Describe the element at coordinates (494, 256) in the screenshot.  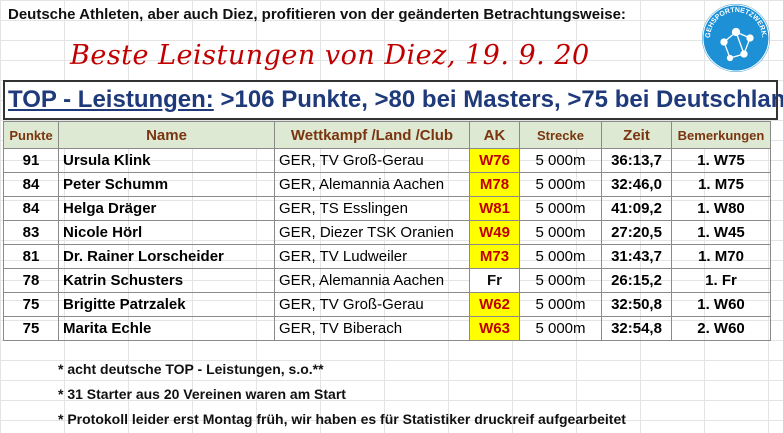
I see `cell-ak: M73` at that location.